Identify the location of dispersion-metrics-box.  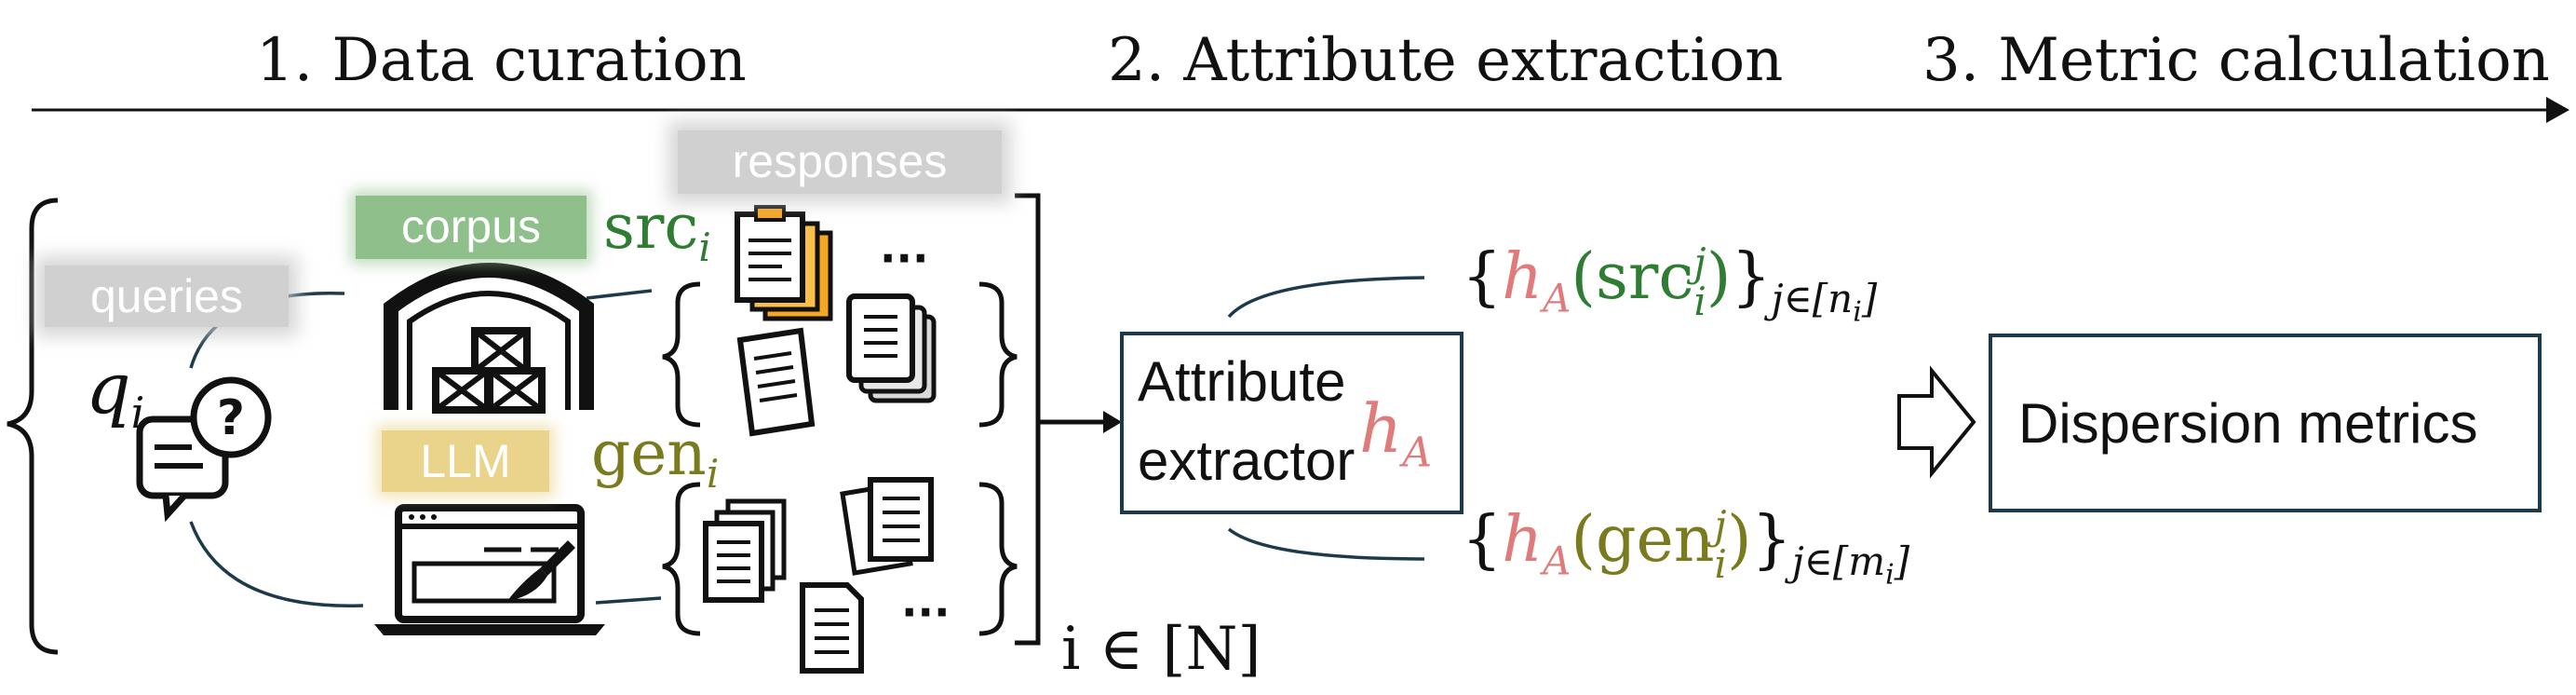
(2265, 423).